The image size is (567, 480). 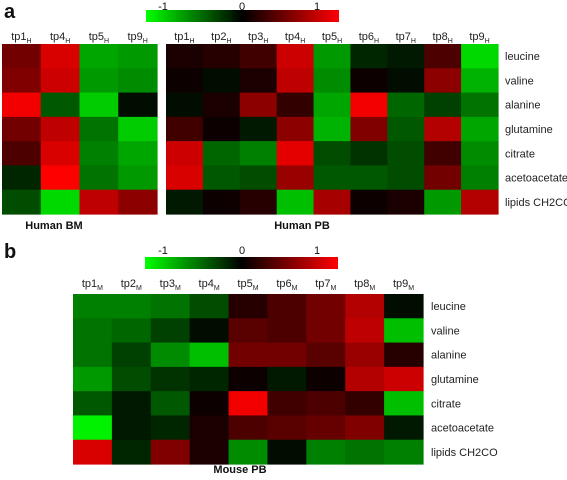 I want to click on mouse-pb-cell-r4-c3, so click(x=209, y=404).